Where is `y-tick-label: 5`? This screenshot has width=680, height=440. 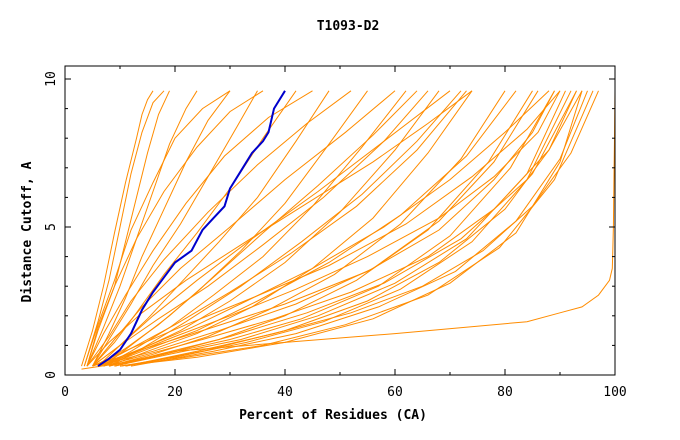 y-tick-label: 5 is located at coordinates (51, 227).